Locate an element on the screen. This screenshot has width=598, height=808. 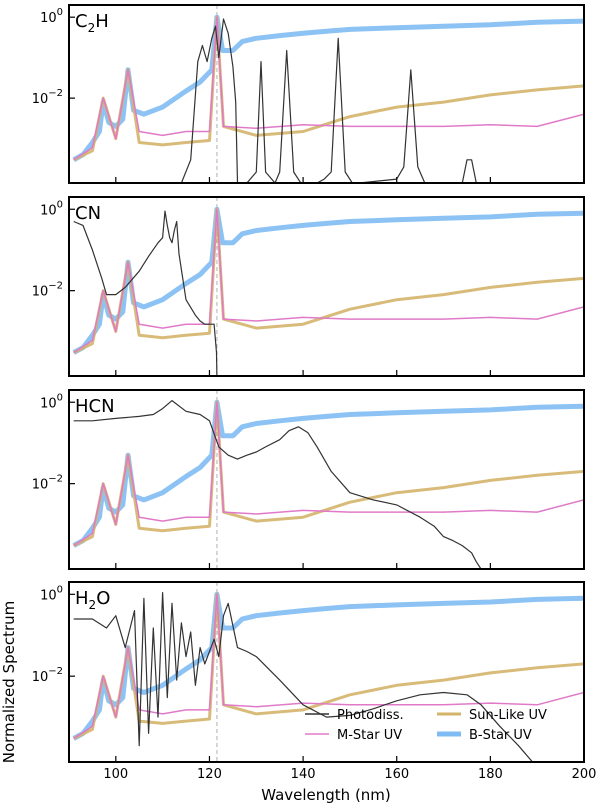
panel-title: H2O is located at coordinates (92, 600).